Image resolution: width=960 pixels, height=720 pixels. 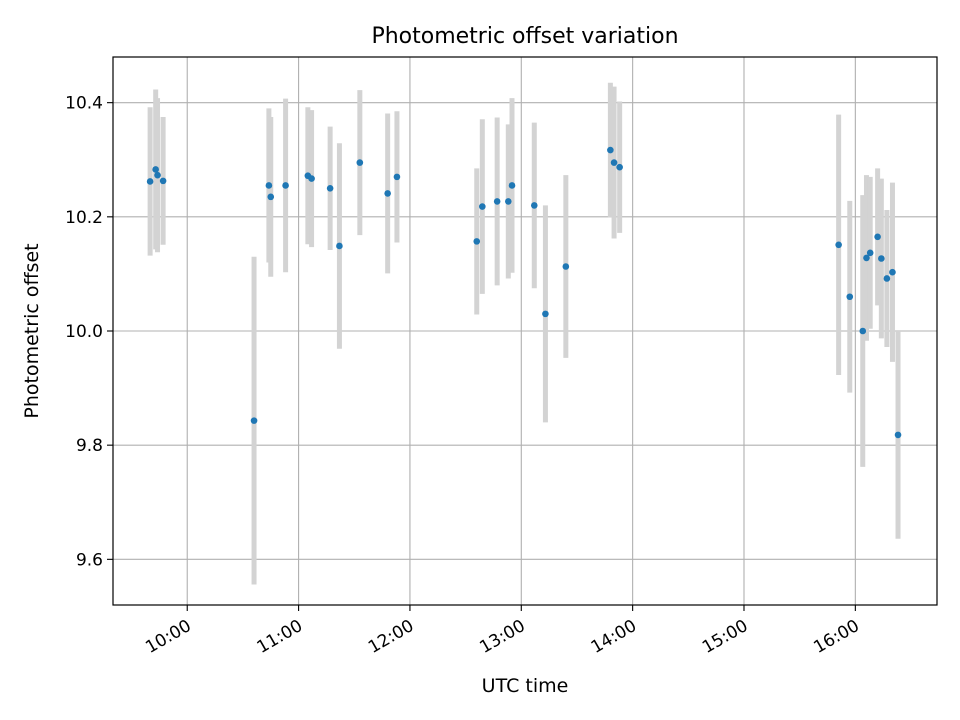 What do you see at coordinates (524, 36) in the screenshot?
I see `chart-title: Photometric offset variation` at bounding box center [524, 36].